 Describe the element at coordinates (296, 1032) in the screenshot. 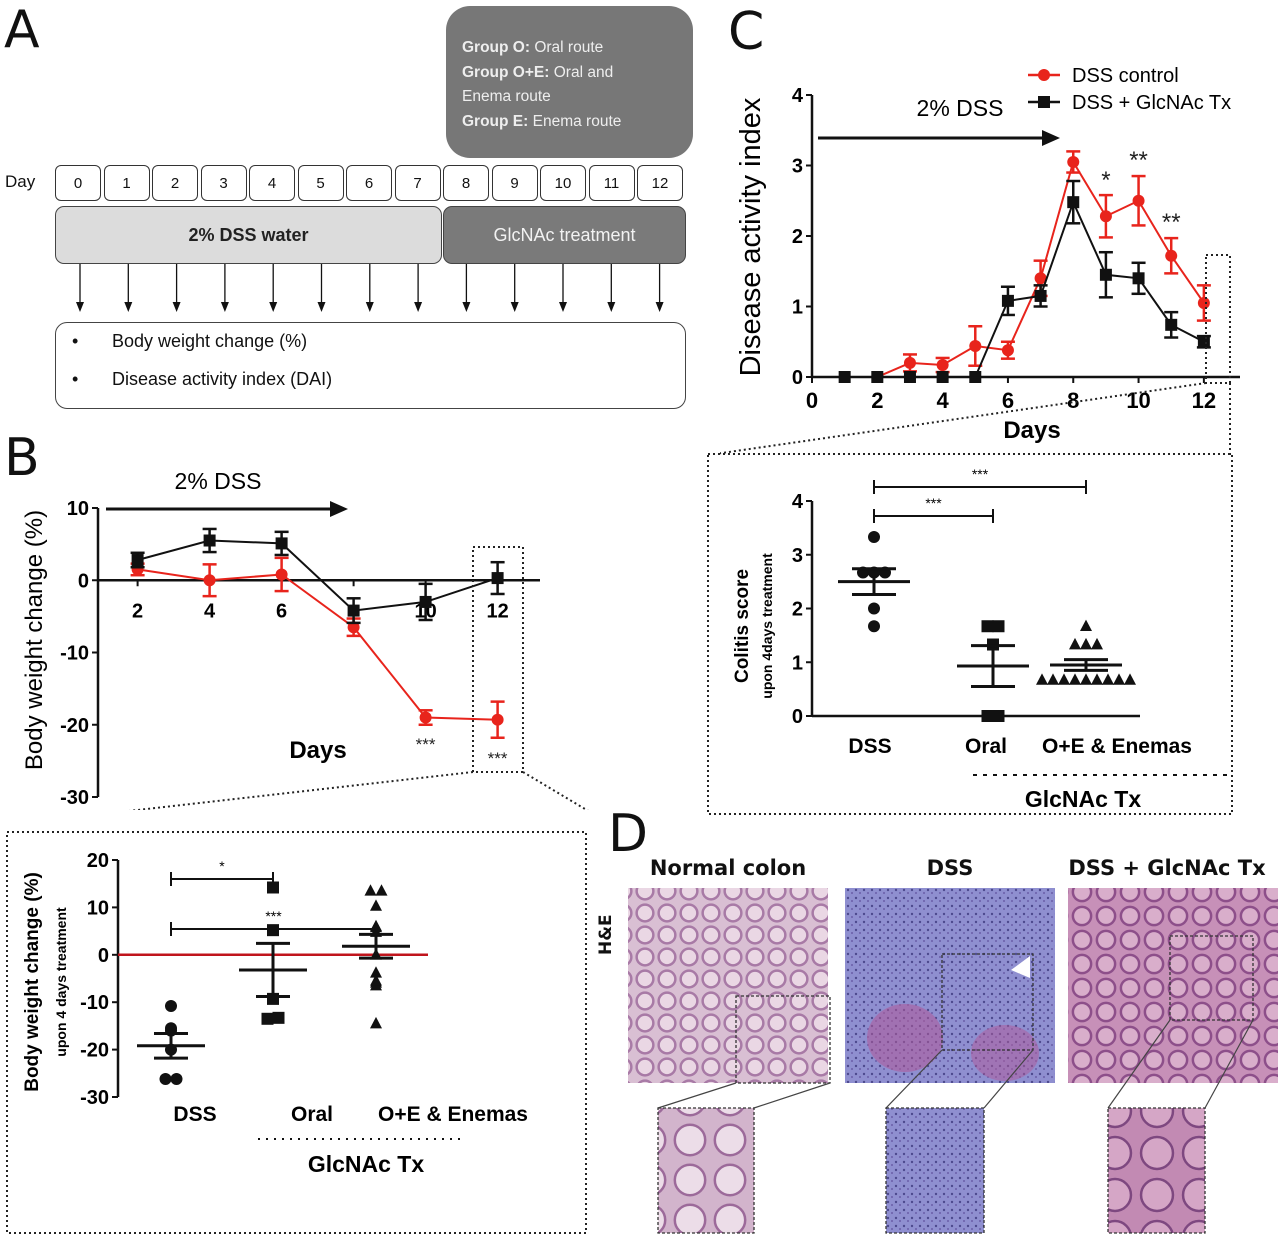

I see `zoom-inset-box` at that location.